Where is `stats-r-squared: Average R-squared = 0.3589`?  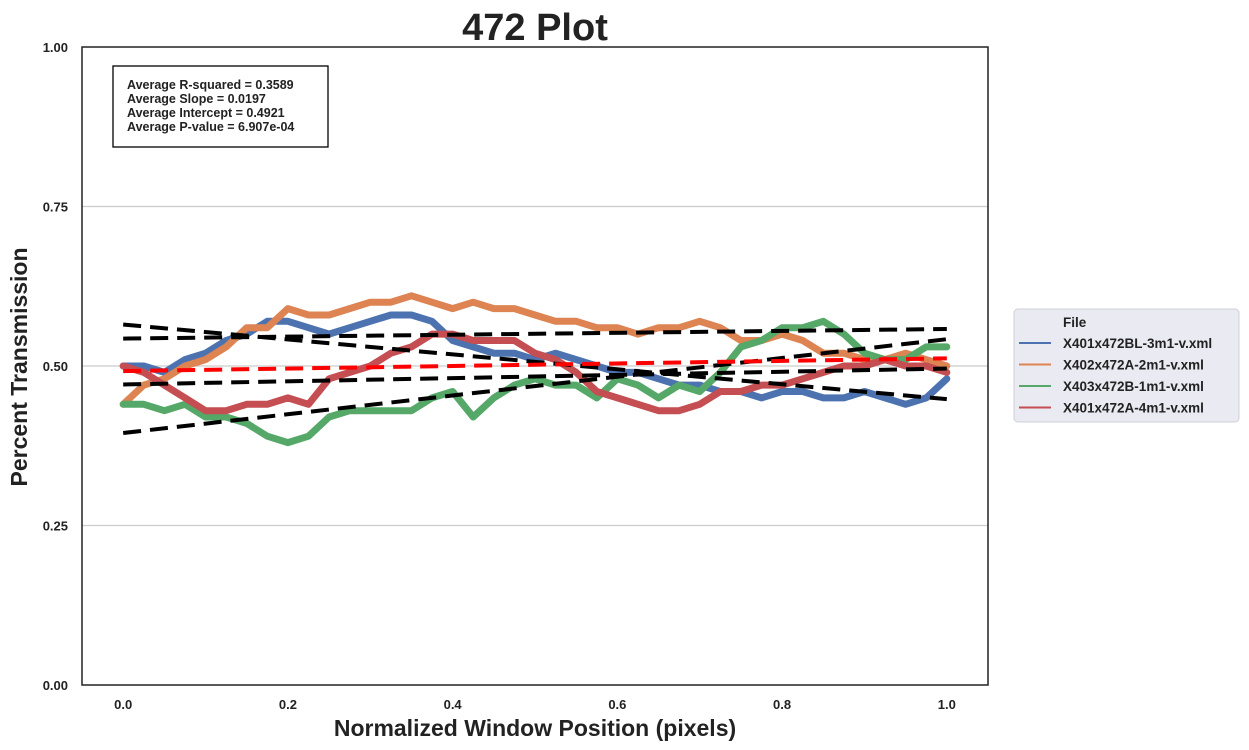
stats-r-squared: Average R-squared = 0.3589 is located at coordinates (210, 85).